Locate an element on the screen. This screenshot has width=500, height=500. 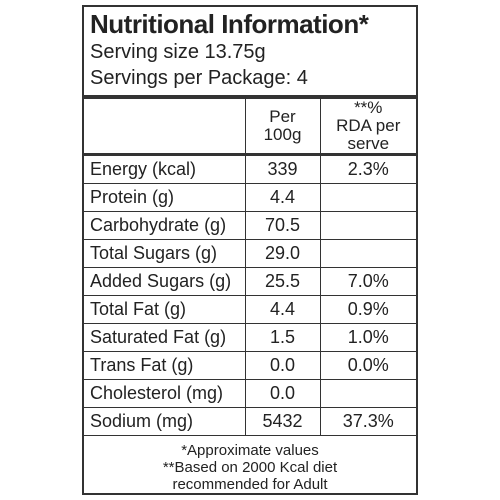
header-row: Per 100g **% RDA per serve is located at coordinates (250, 127).